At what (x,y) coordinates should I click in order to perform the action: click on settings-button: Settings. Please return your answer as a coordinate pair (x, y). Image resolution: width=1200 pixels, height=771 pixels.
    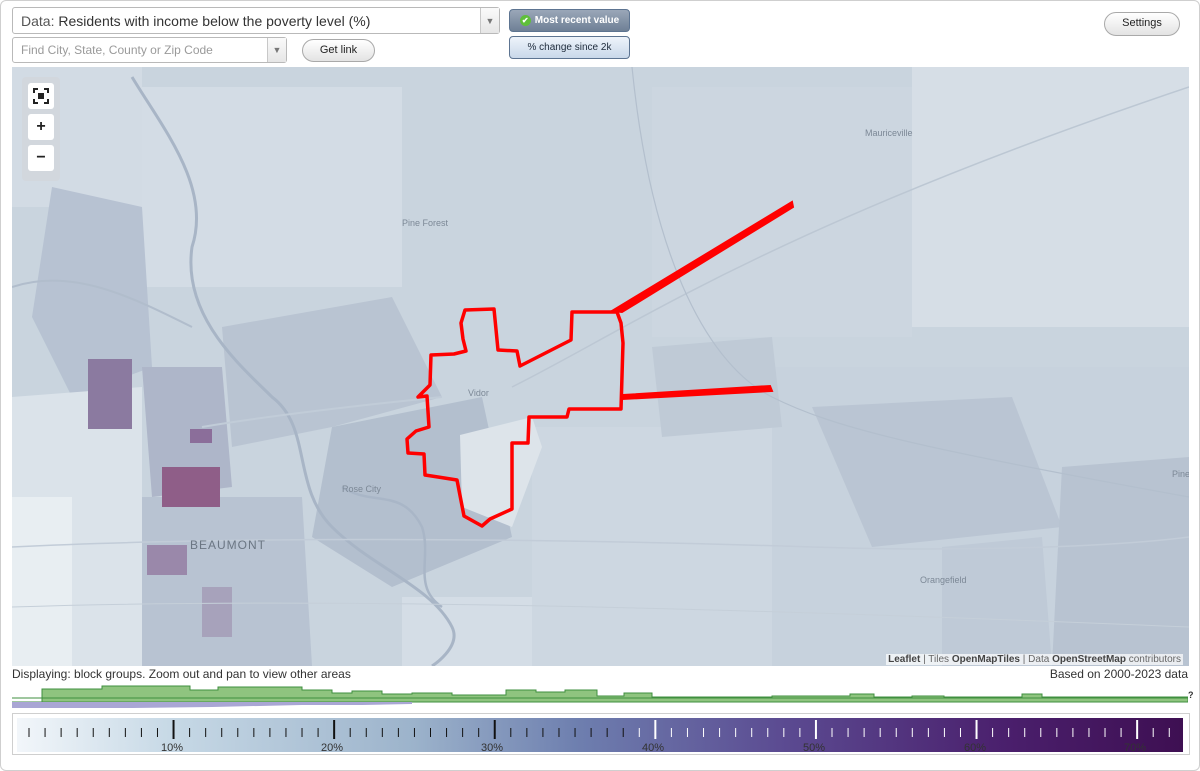
    Looking at the image, I should click on (1142, 24).